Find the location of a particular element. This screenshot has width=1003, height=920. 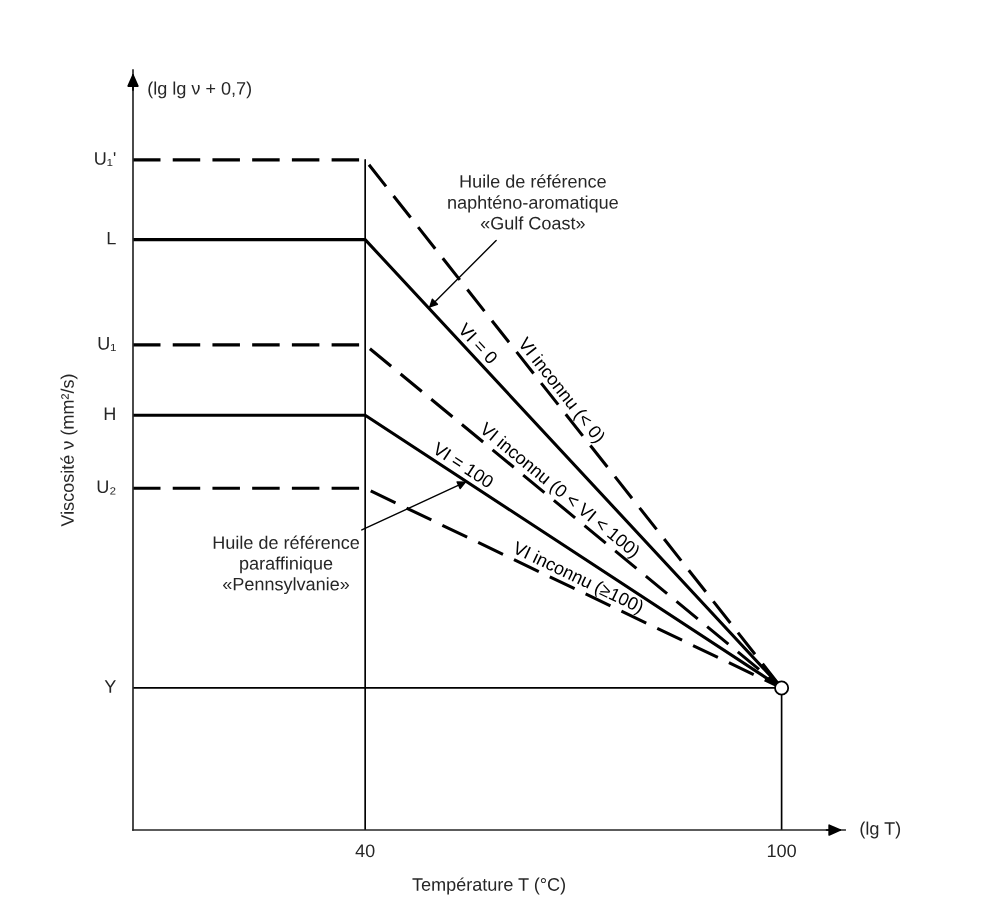

text: (lg lg ν + 0,7) is located at coordinates (199, 90).